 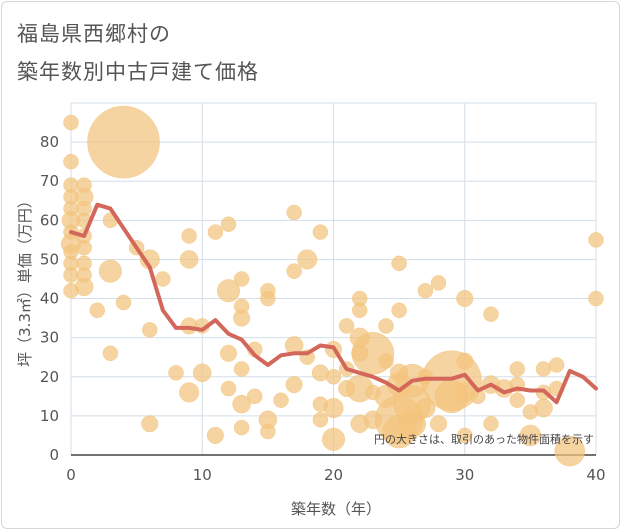 I want to click on x-tick-label: 20, so click(x=333, y=475).